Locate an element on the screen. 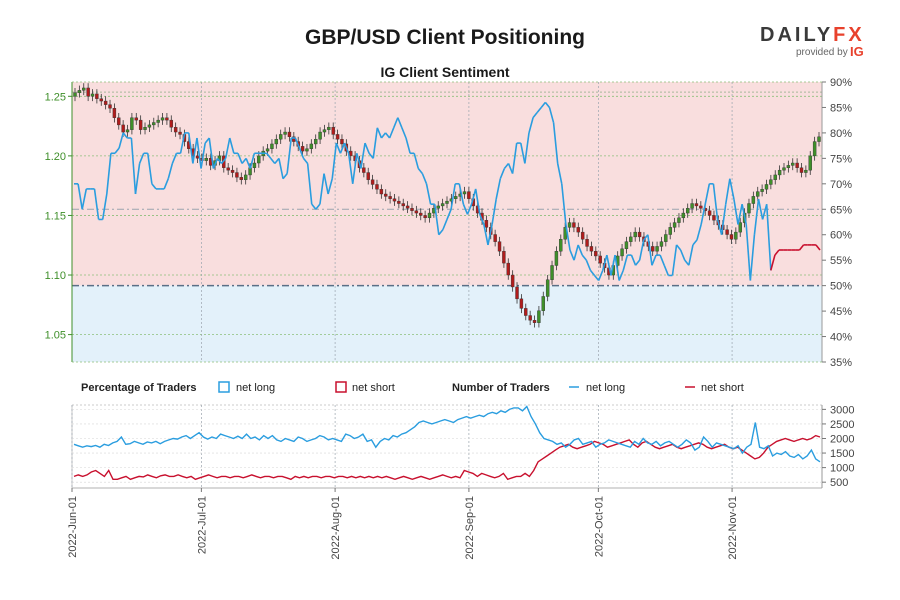  legend-pct-short-swatch is located at coordinates (341, 387).